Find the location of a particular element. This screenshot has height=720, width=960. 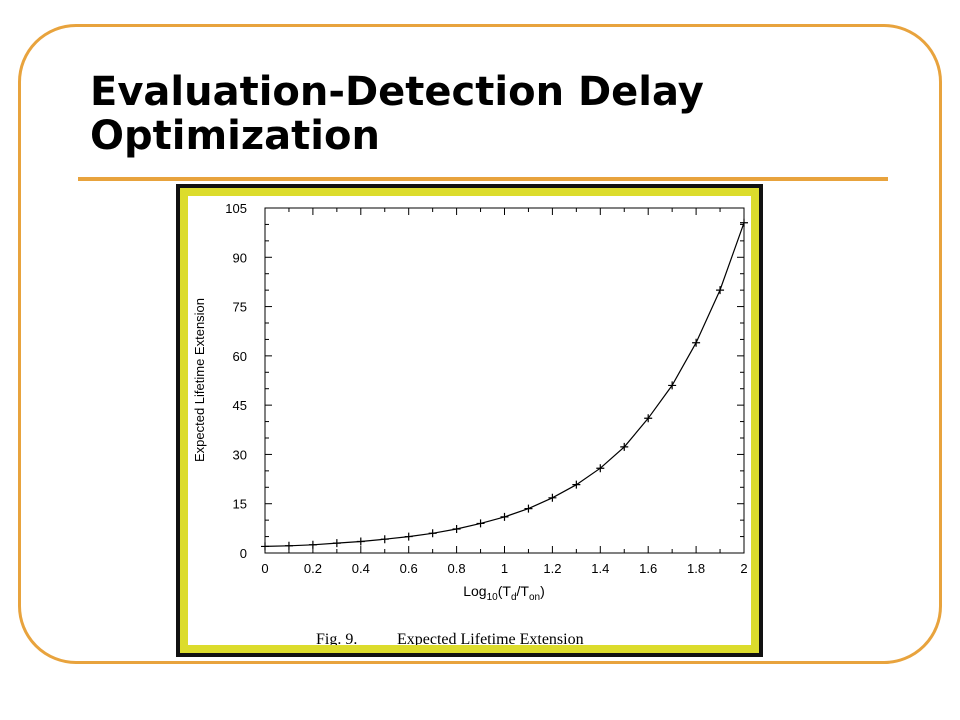

x-axis-label-part: ) is located at coordinates (542, 591).